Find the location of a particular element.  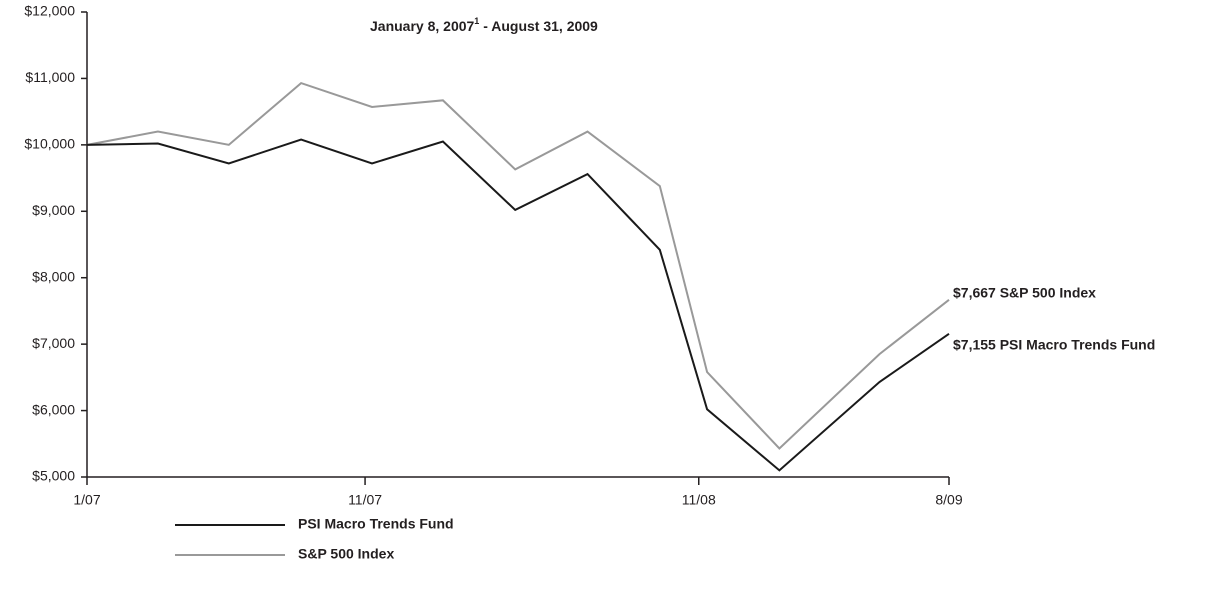

end-label: $7,667 S&P 500 Index is located at coordinates (1024, 293).